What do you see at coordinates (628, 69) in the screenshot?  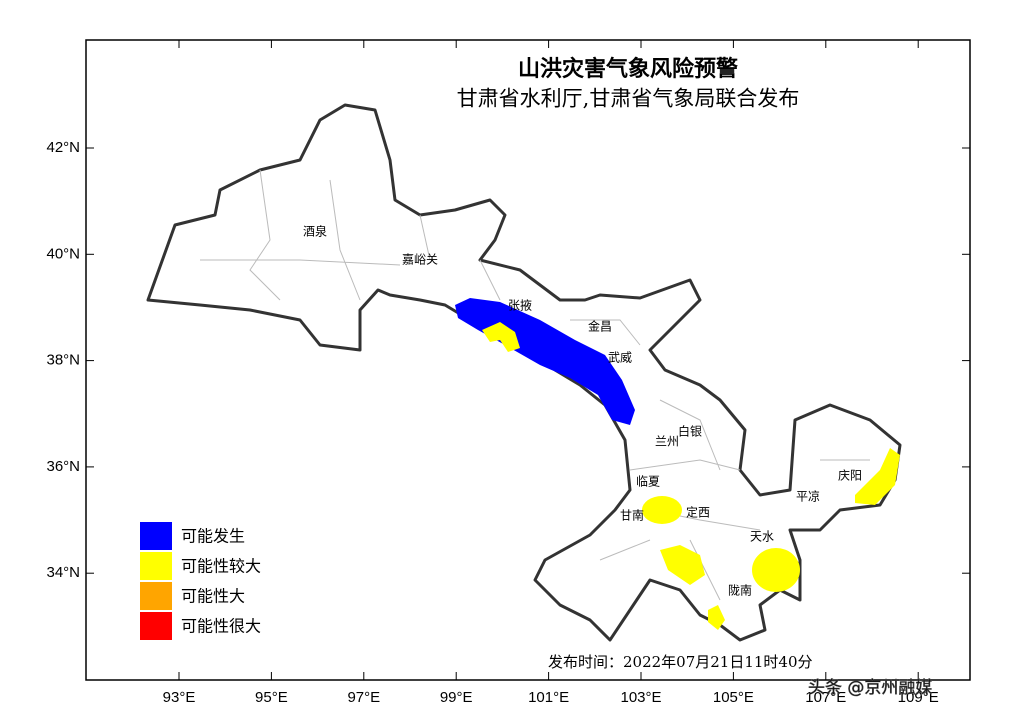 I see `map-title: 山洪灾害气象风险预警` at bounding box center [628, 69].